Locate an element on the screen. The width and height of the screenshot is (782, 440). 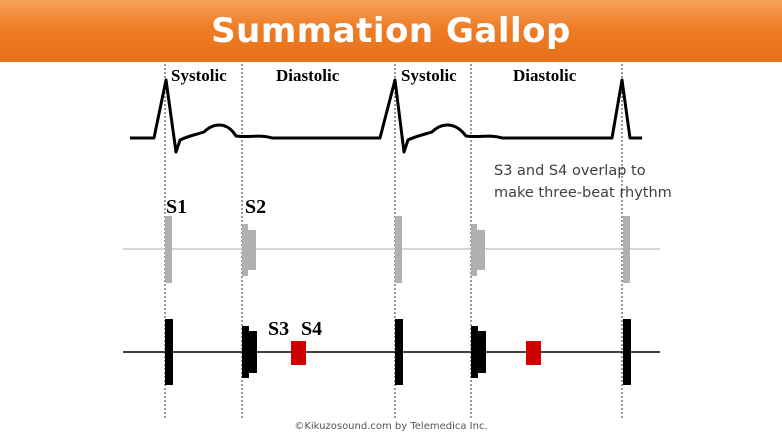
s4-label: S4 is located at coordinates (312, 329).